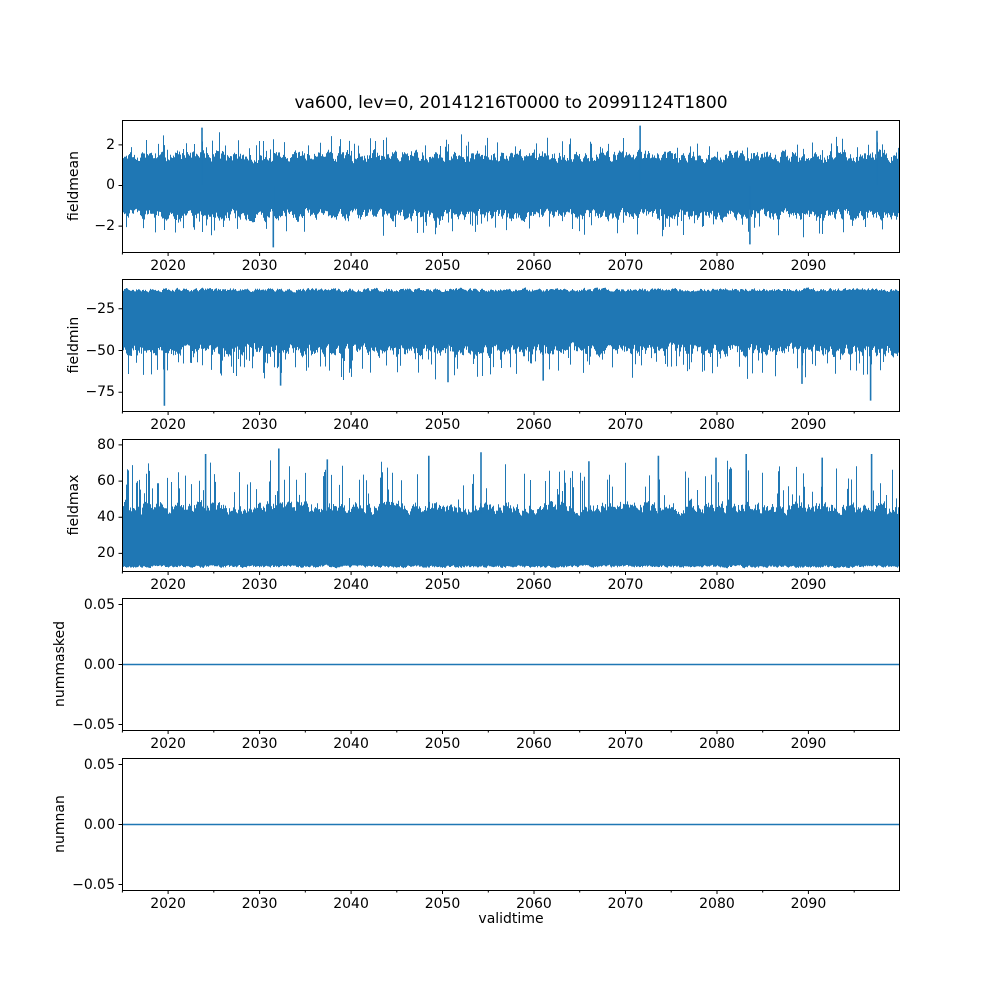 Image resolution: width=1000 pixels, height=1000 pixels. What do you see at coordinates (106, 481) in the screenshot?
I see `y-tick-label: 60` at bounding box center [106, 481].